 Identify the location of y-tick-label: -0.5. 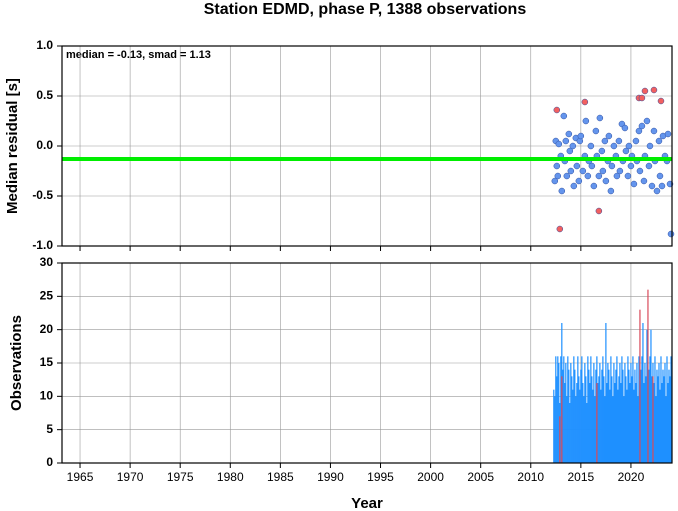
(42, 195).